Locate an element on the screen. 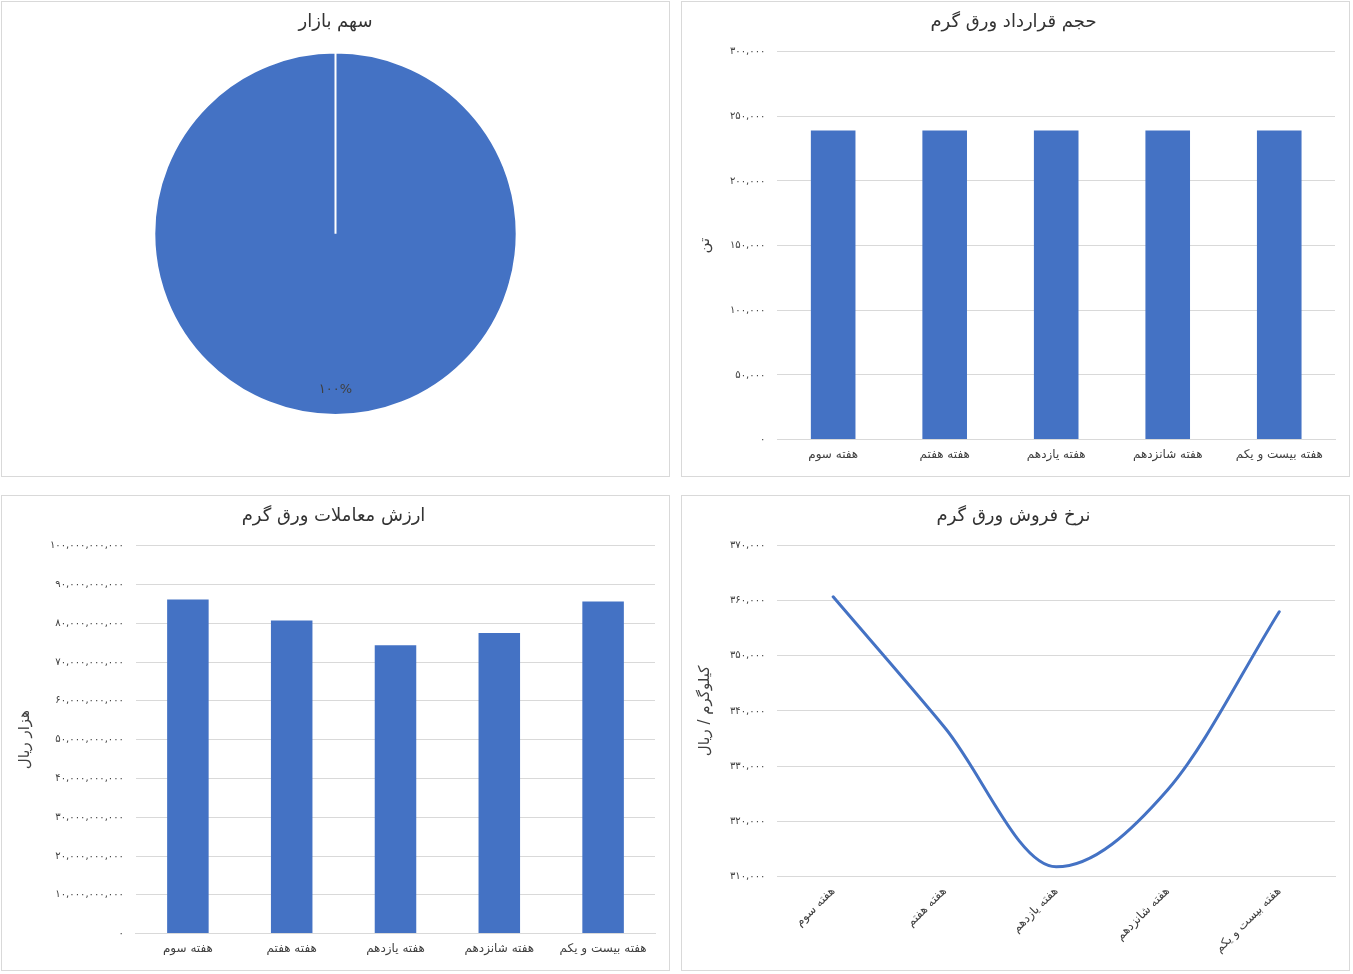 The width and height of the screenshot is (1353, 974). y-tick-label: ۲۵۰,۰۰۰ is located at coordinates (748, 115).